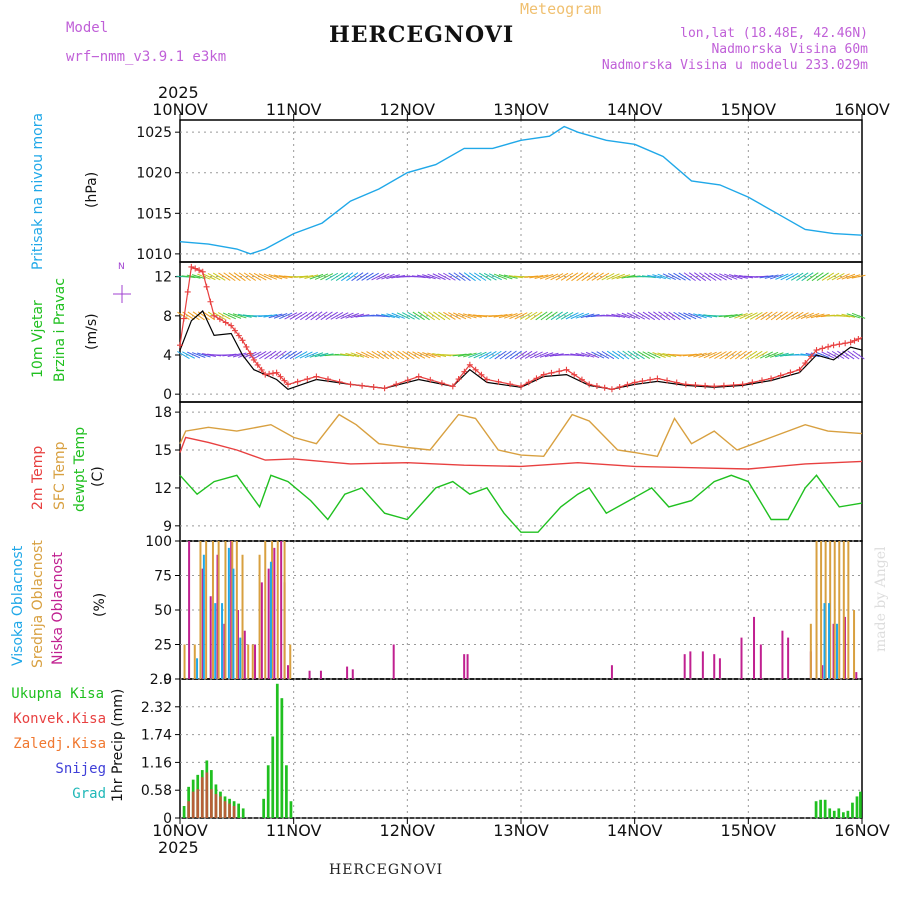  I want to click on x-tick-label-bottom: 15NOV, so click(749, 830).